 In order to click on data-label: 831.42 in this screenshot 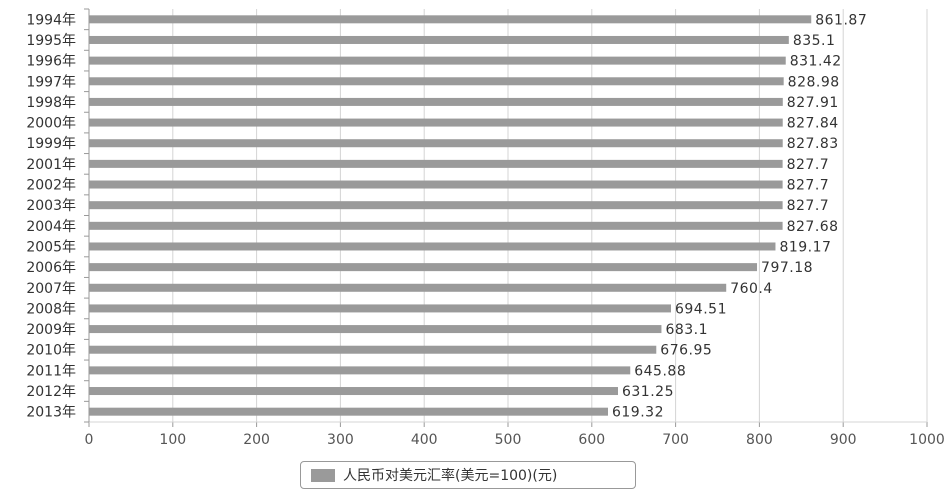, I will do `click(816, 62)`.